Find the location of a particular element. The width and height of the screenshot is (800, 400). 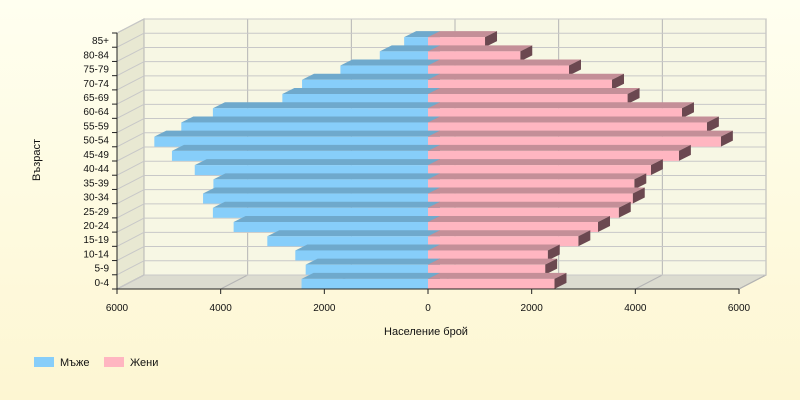

bar-female-65-69-side is located at coordinates (633, 96).